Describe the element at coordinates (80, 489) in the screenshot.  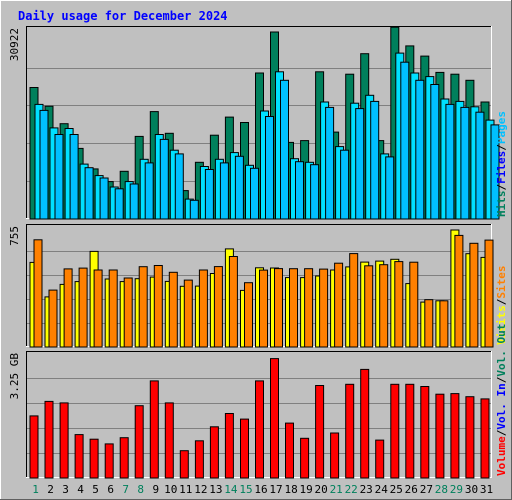
I see `day-label-4: 4` at that location.